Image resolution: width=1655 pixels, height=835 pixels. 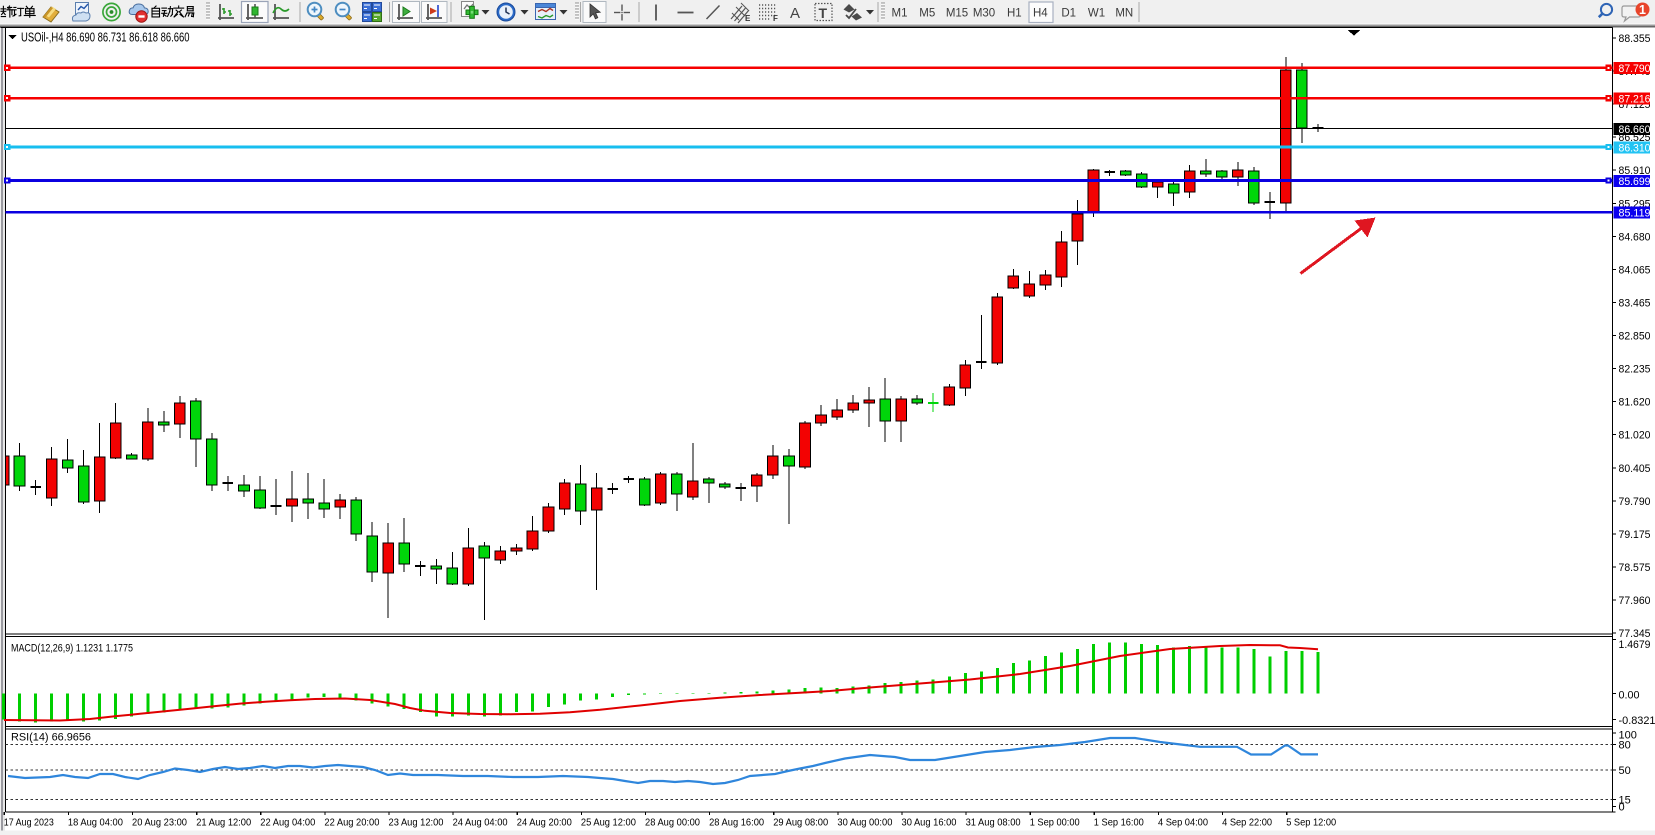 I want to click on svg-text: MN, so click(x=1124, y=14).